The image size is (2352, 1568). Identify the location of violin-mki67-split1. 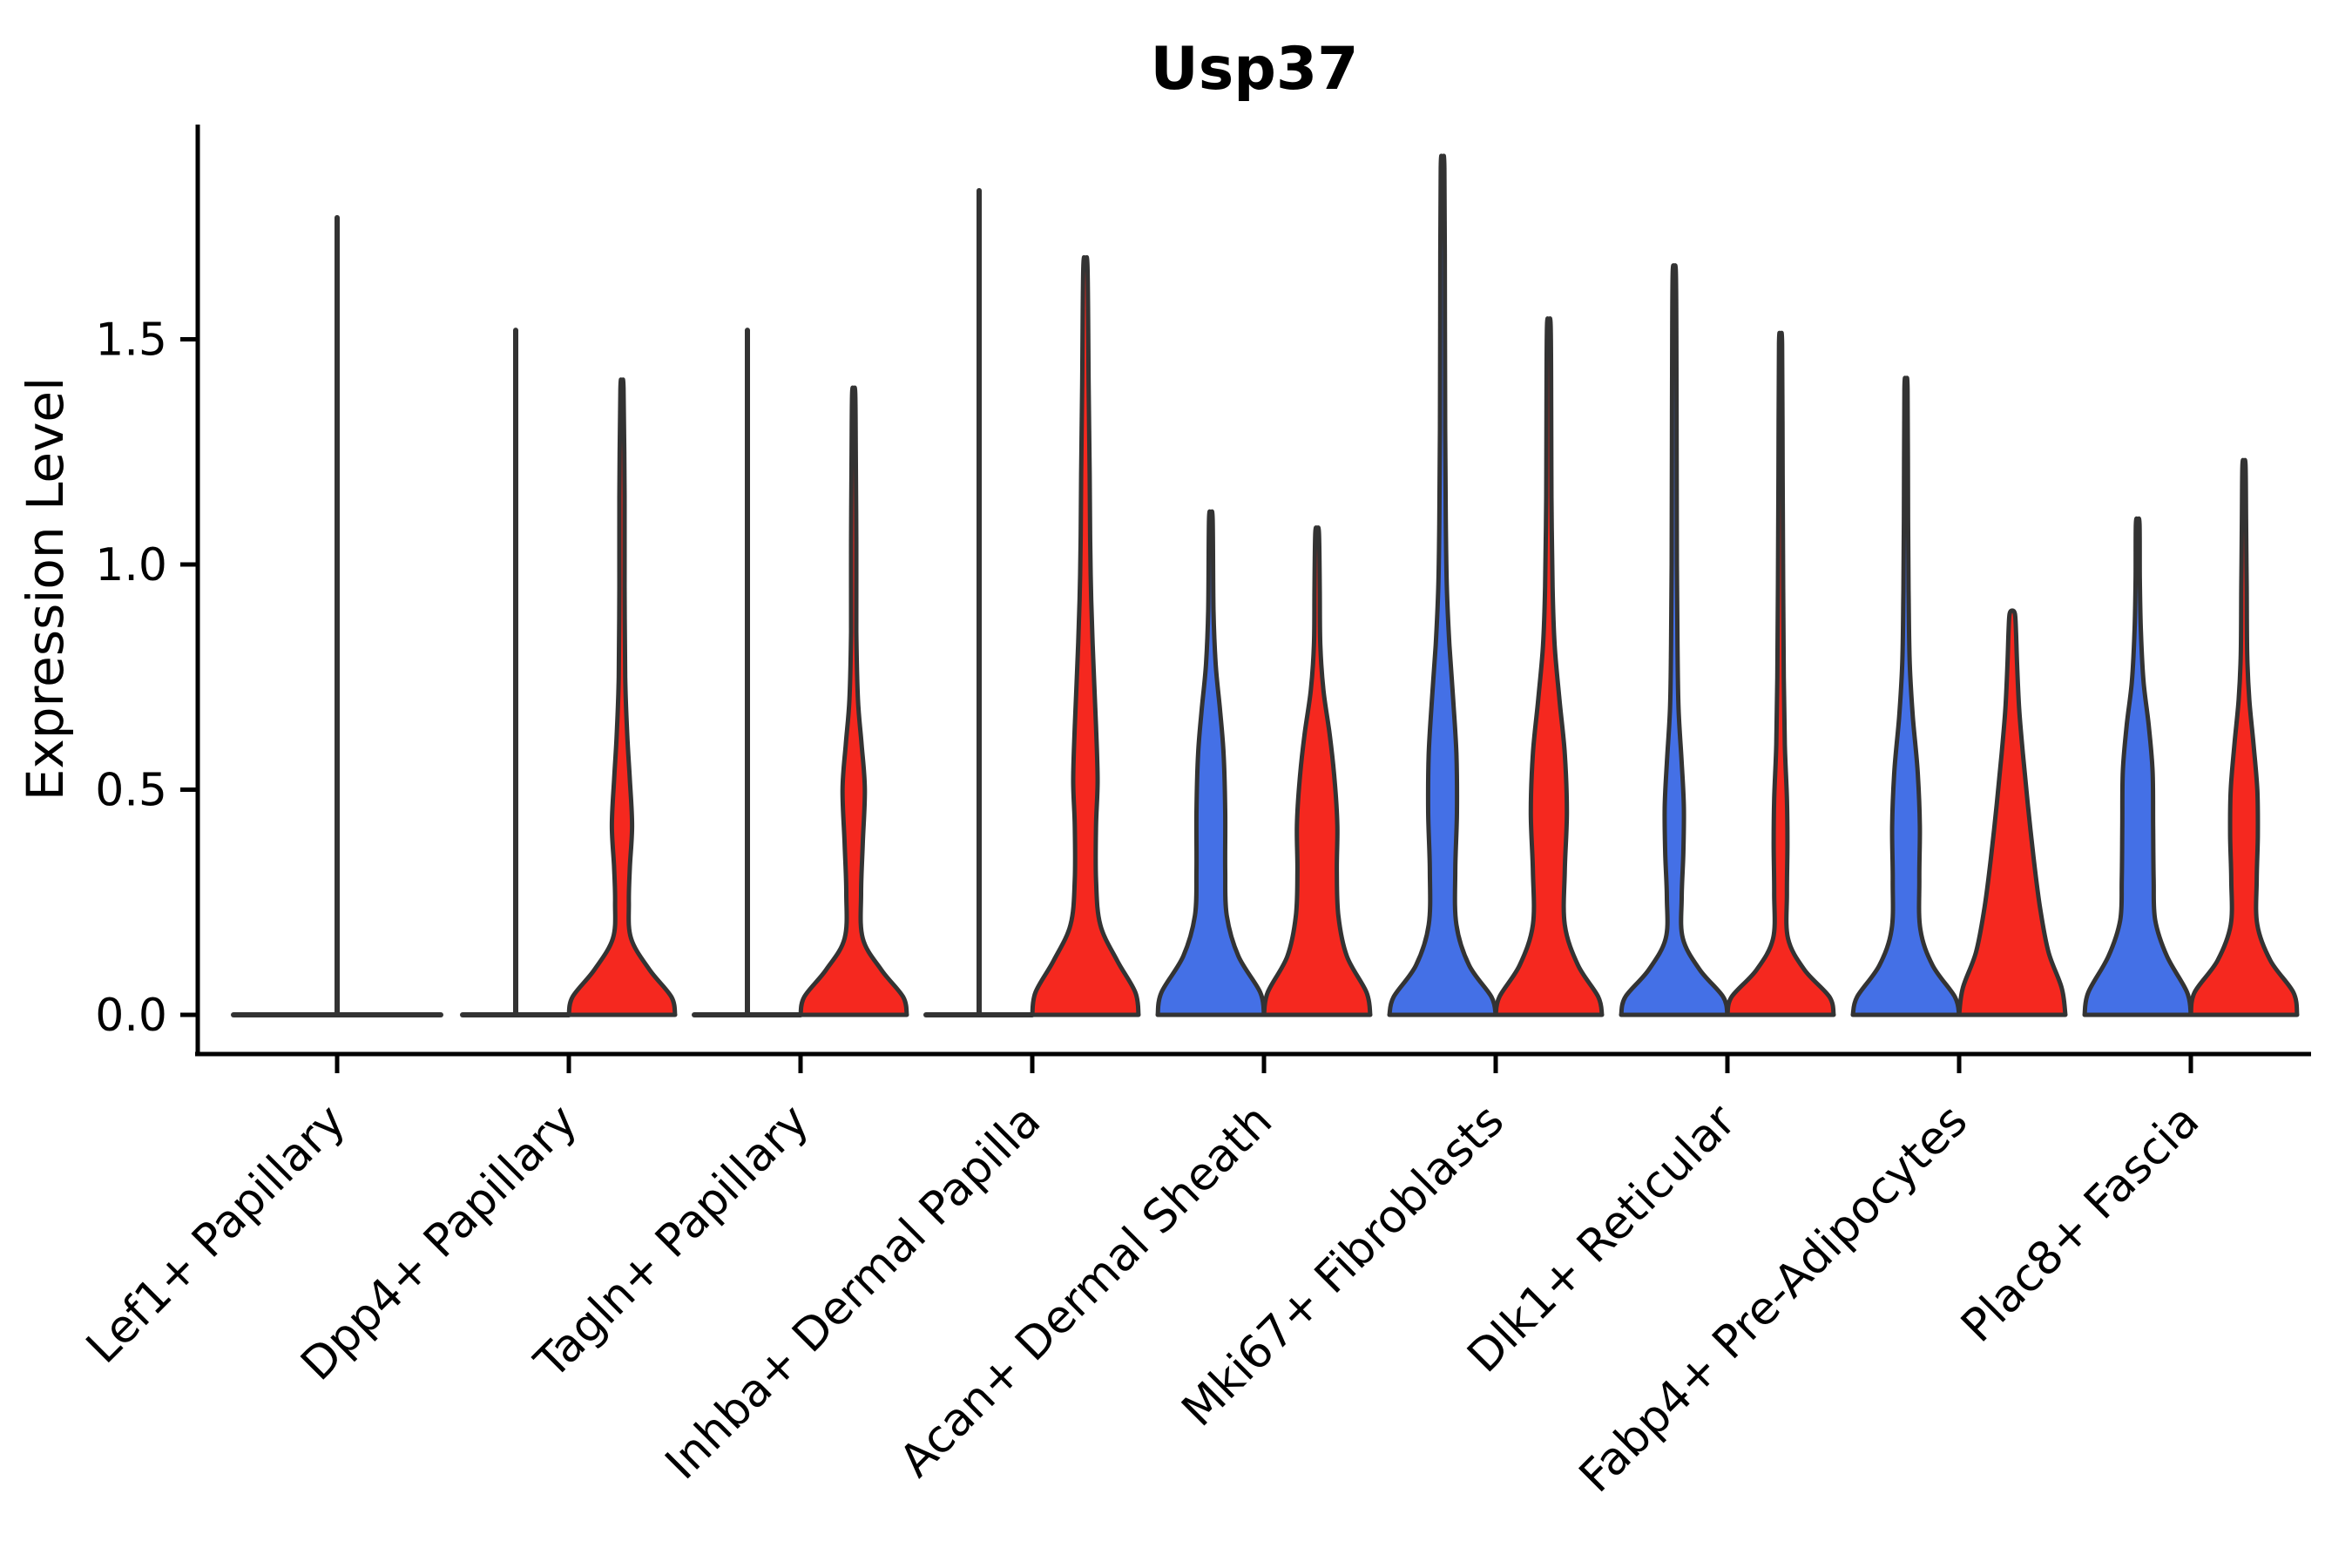
(1442, 585).